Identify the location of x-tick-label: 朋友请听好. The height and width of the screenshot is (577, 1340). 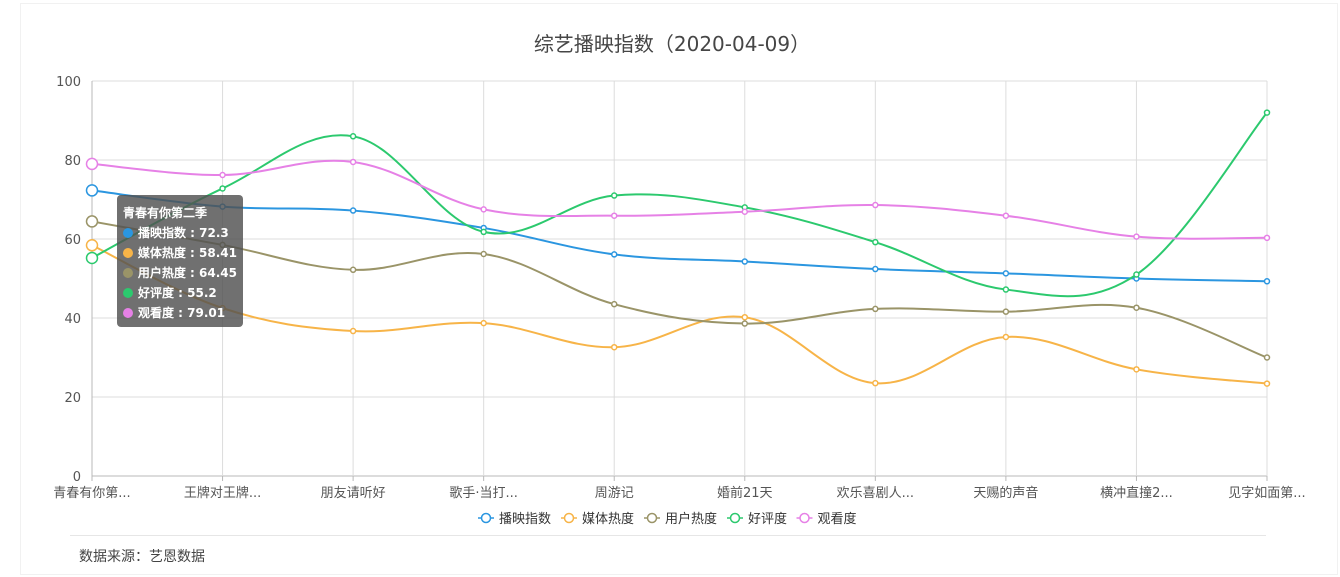
(353, 493).